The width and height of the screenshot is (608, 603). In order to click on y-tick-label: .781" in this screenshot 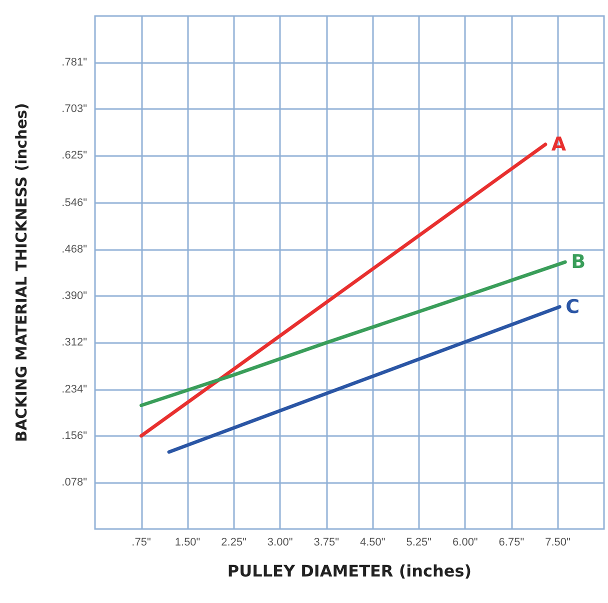, I will do `click(75, 62)`.